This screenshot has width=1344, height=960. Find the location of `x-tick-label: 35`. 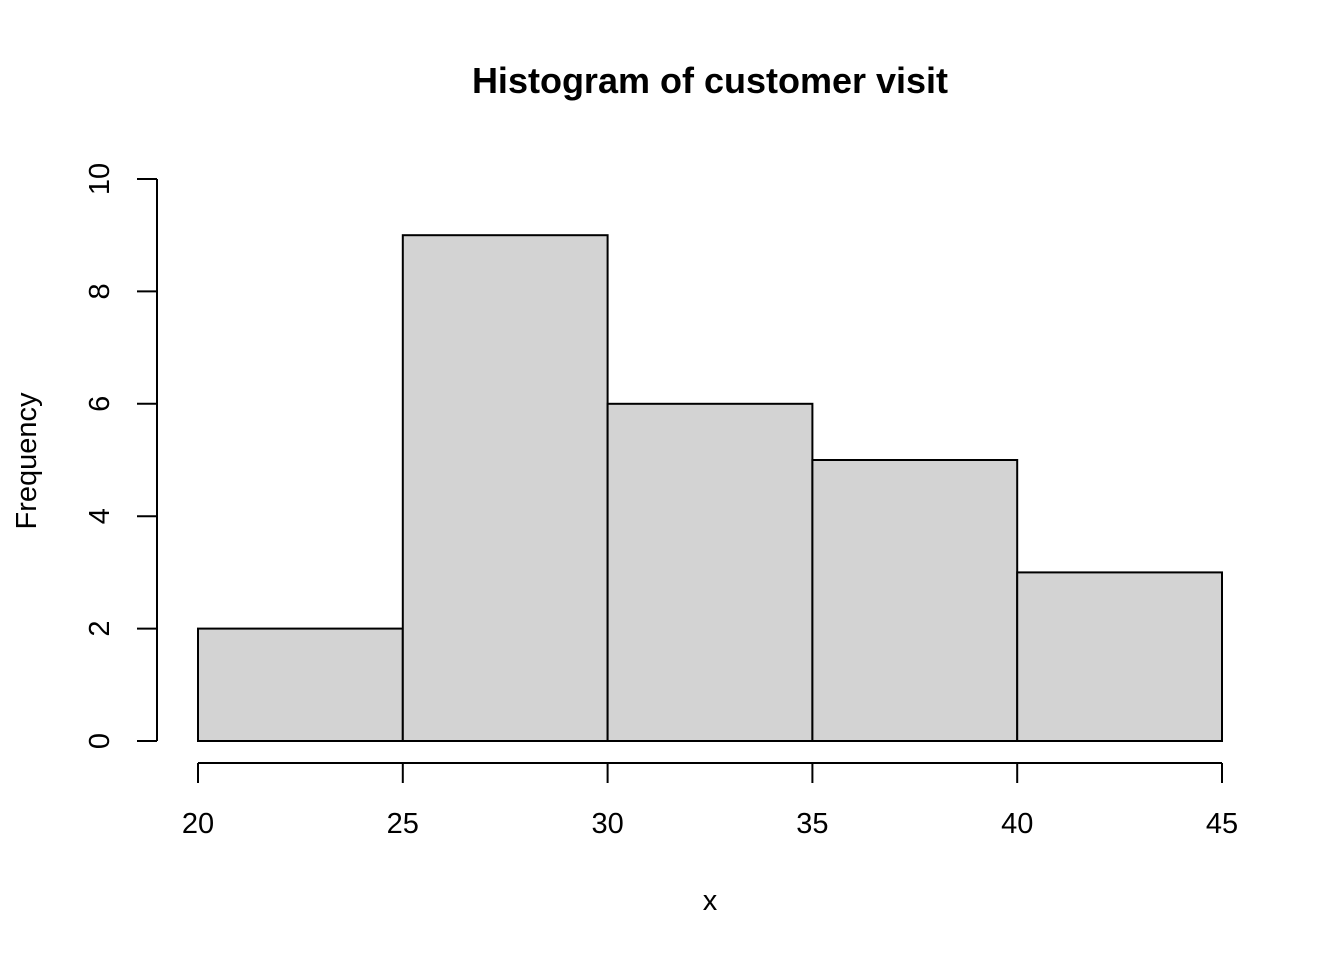

x-tick-label: 35 is located at coordinates (812, 824).